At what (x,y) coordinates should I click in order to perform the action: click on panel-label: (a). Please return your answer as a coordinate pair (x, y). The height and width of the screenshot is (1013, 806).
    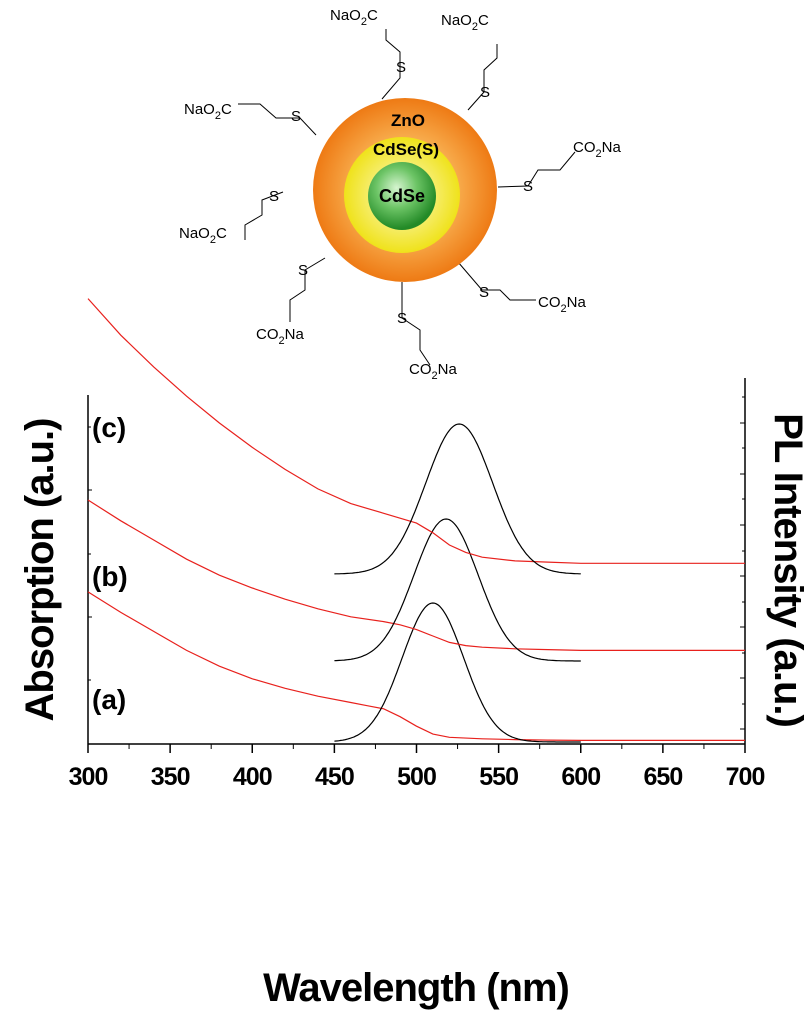
    Looking at the image, I should click on (109, 699).